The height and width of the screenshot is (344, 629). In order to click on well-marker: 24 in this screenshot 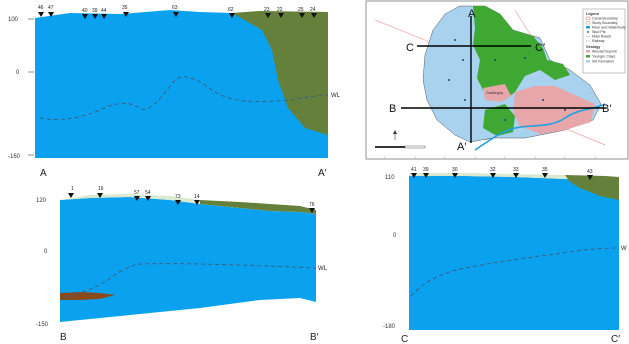, I will do `click(313, 12)`.